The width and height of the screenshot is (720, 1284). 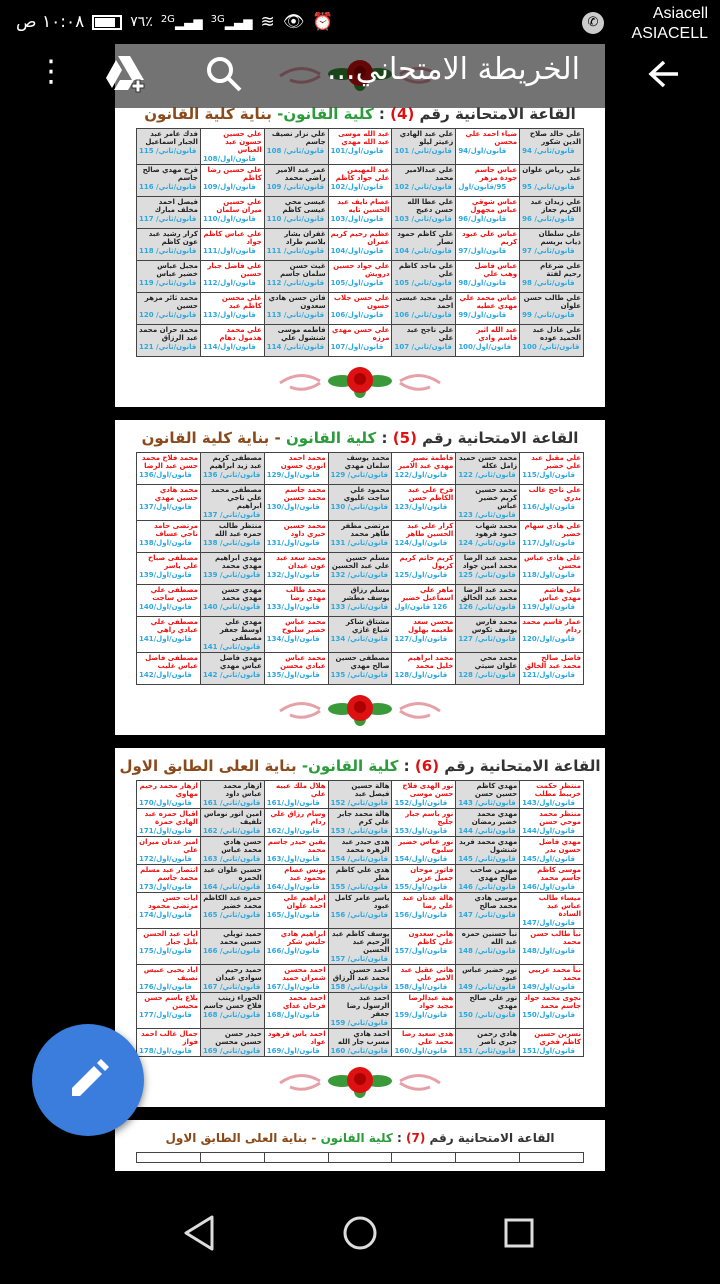 I want to click on seat-code: قانون/اول/175, so click(x=165, y=951).